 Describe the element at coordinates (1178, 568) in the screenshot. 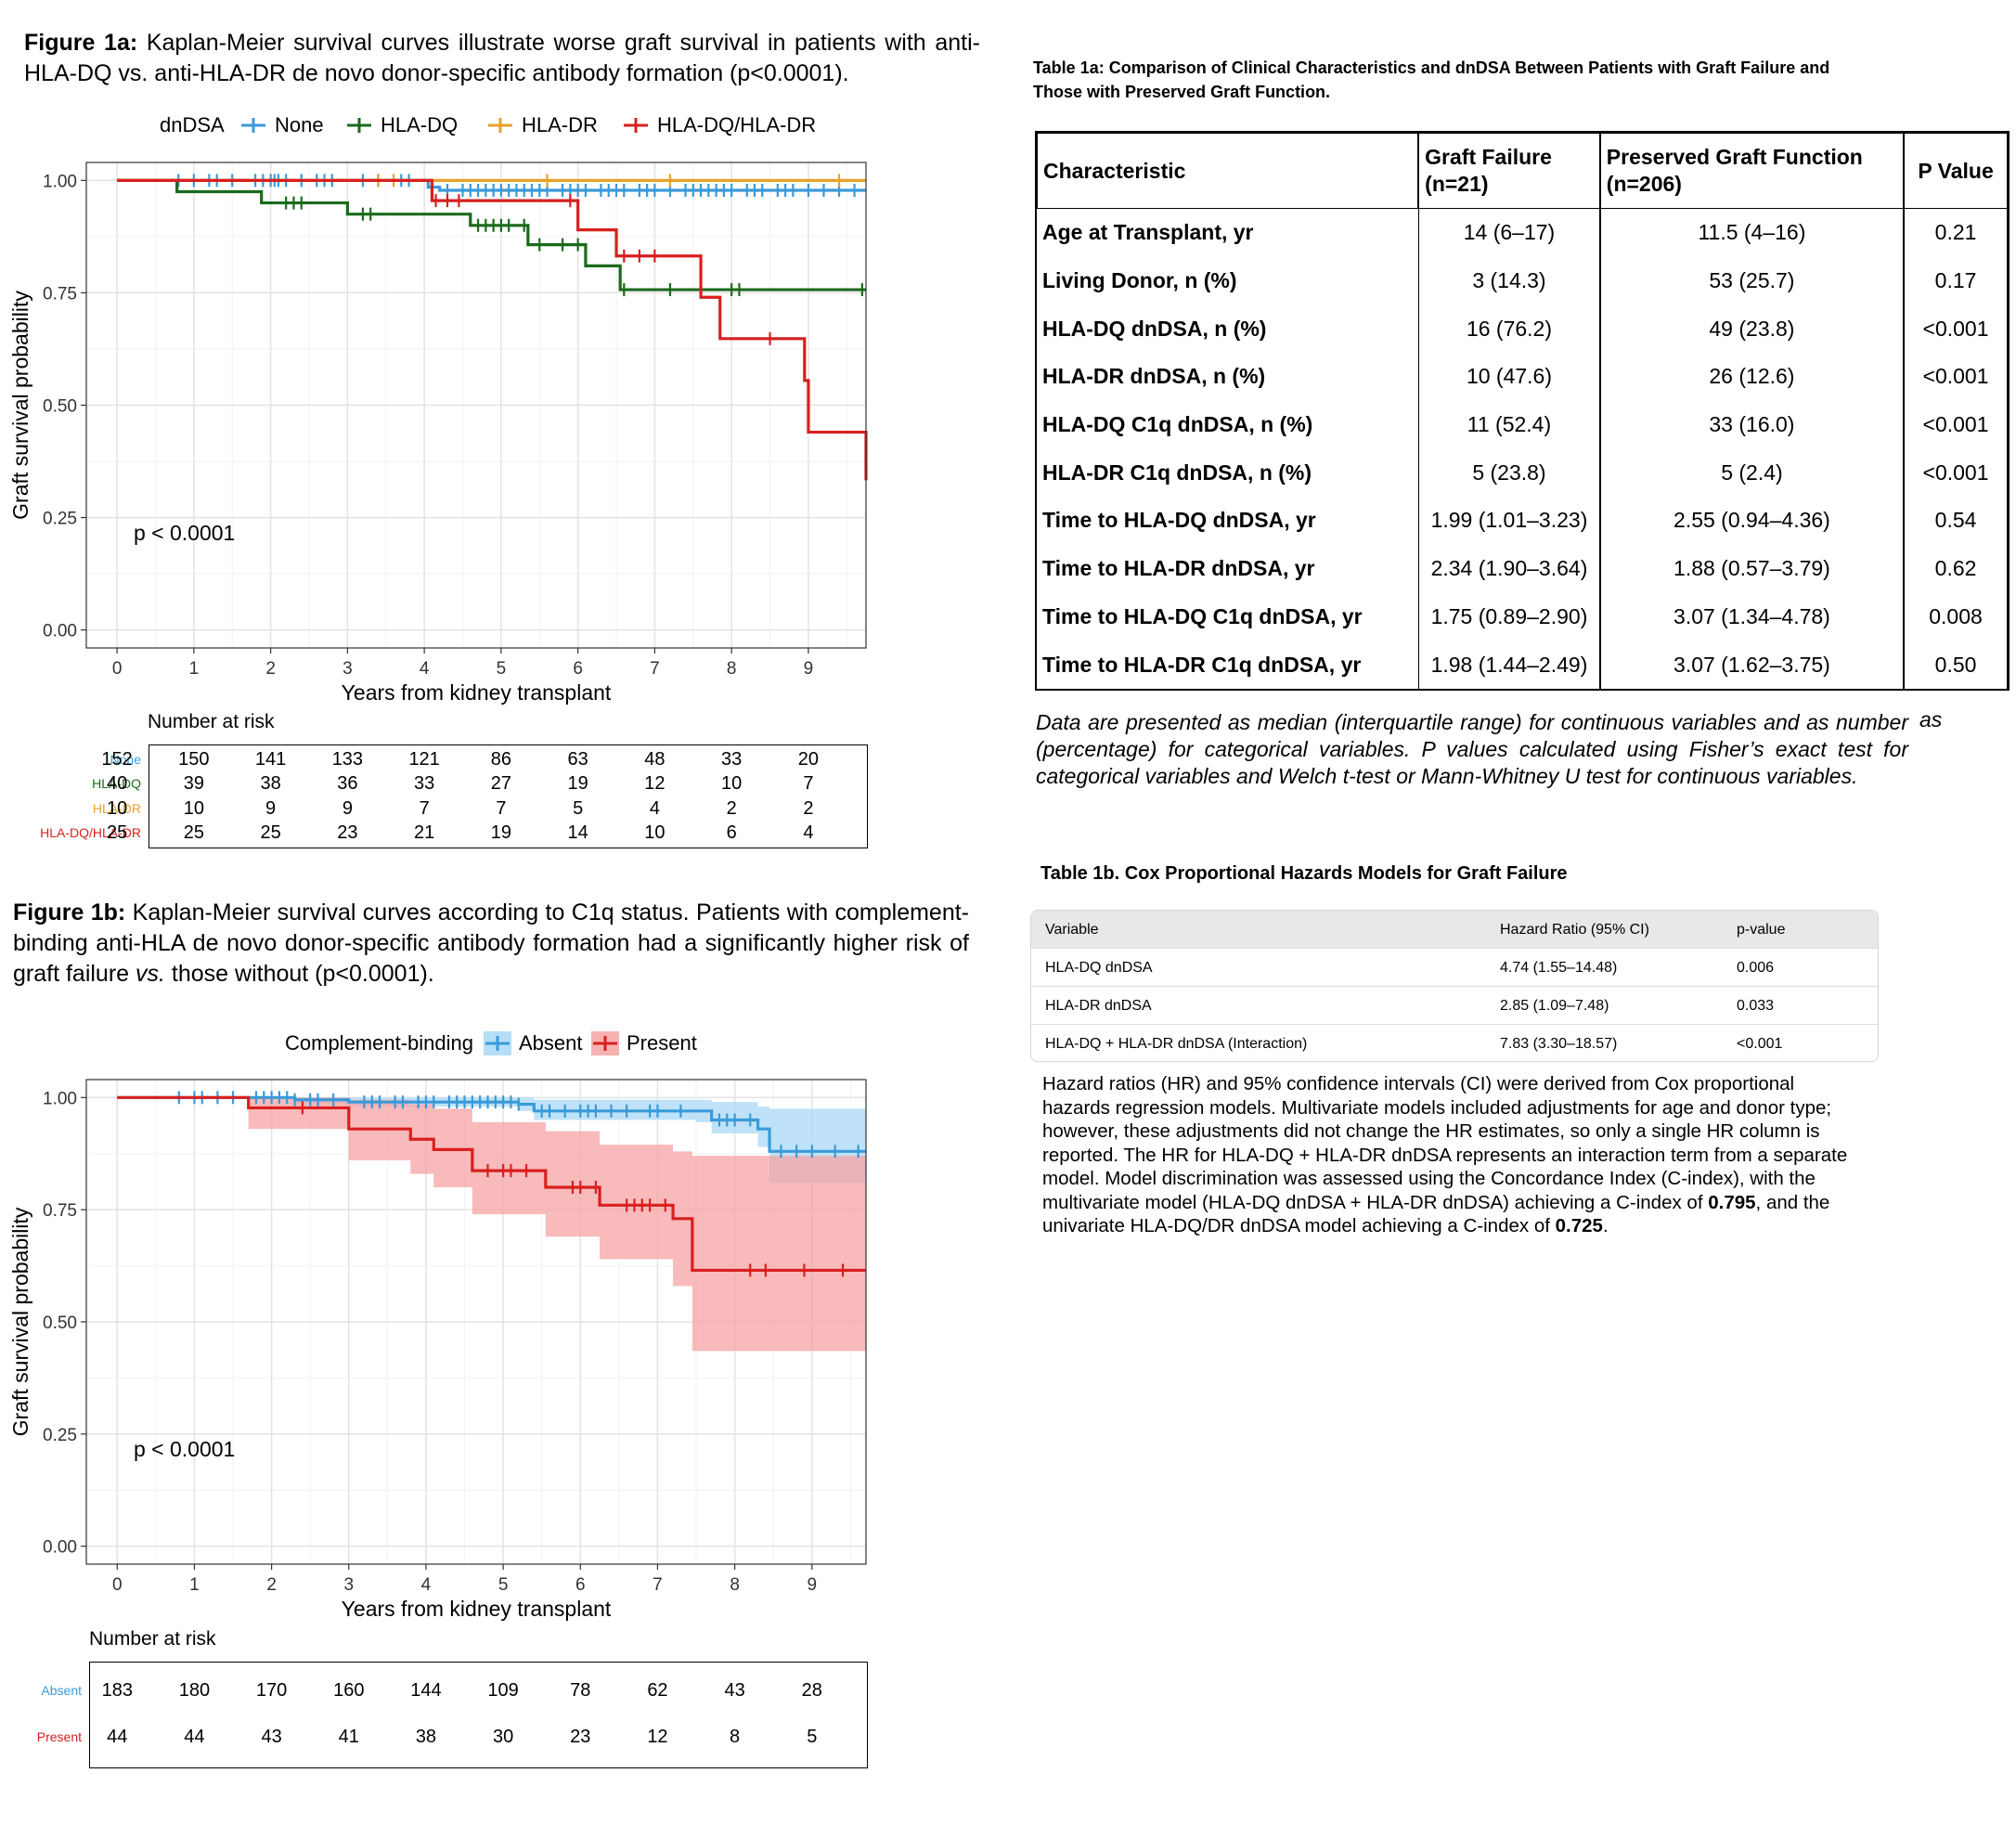

I see `table-1a-characteristic: Time to HLA-DR dnDSA, yr` at that location.